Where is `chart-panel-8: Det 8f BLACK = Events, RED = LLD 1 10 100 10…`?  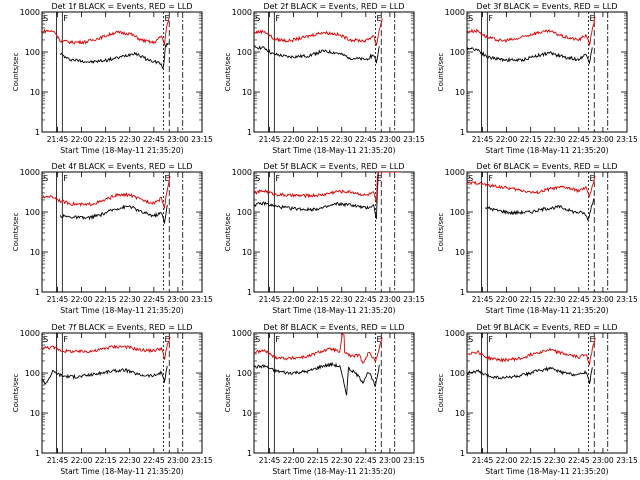
chart-panel-8: Det 8f BLACK = Events, RED = LLD 1 10 100 10… is located at coordinates (324, 399).